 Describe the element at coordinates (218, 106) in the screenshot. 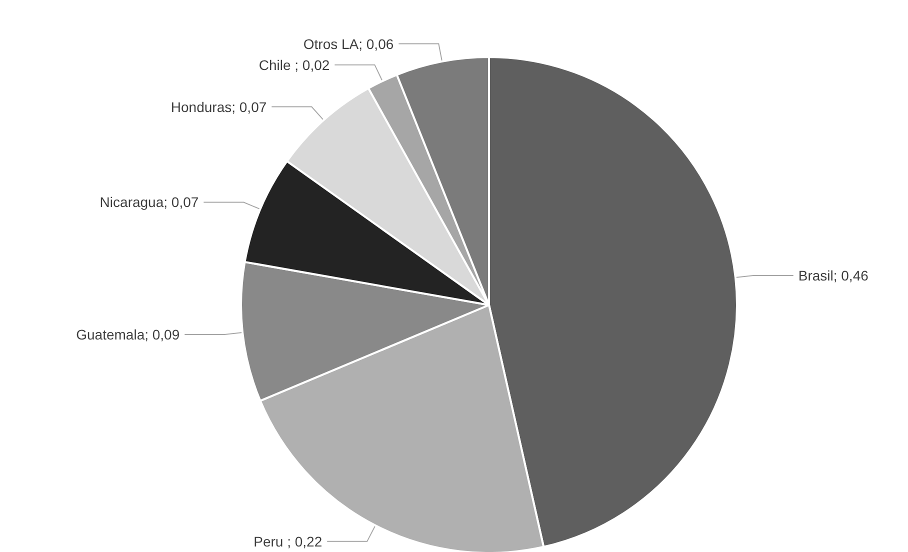

I see `slice-label: Honduras; 0,07` at that location.